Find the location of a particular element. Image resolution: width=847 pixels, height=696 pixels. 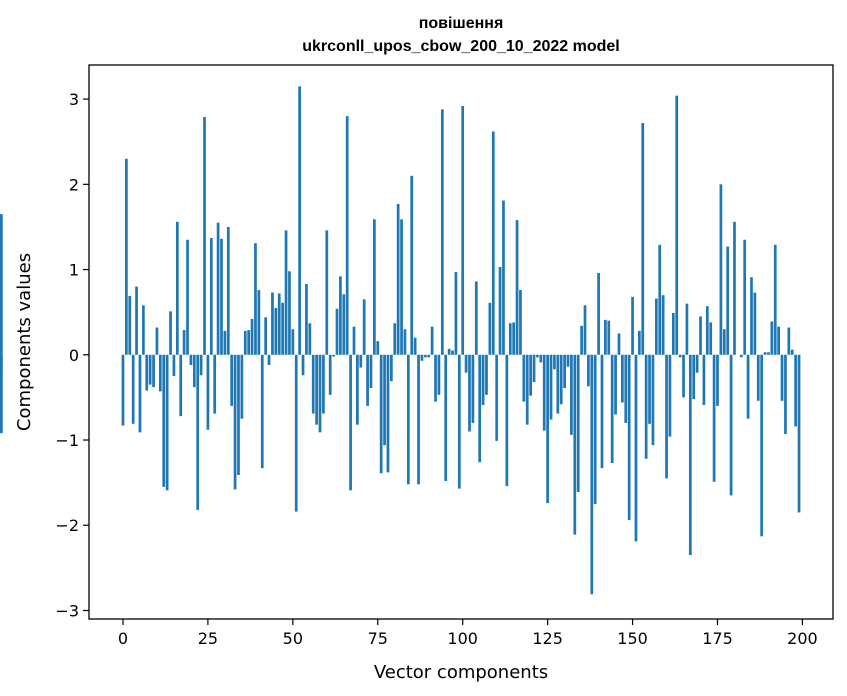

x-tick-label: 0 is located at coordinates (123, 638).